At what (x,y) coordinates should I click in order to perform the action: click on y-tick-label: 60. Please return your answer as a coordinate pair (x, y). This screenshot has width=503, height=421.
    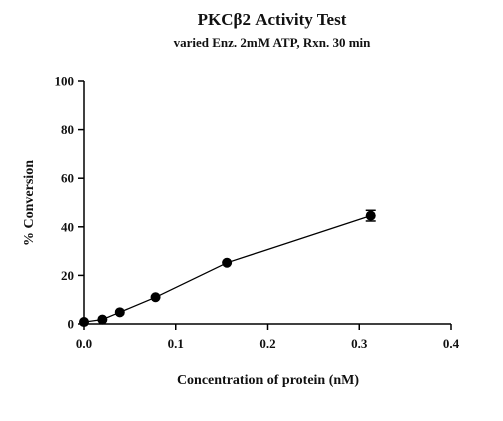
    Looking at the image, I should click on (67, 178).